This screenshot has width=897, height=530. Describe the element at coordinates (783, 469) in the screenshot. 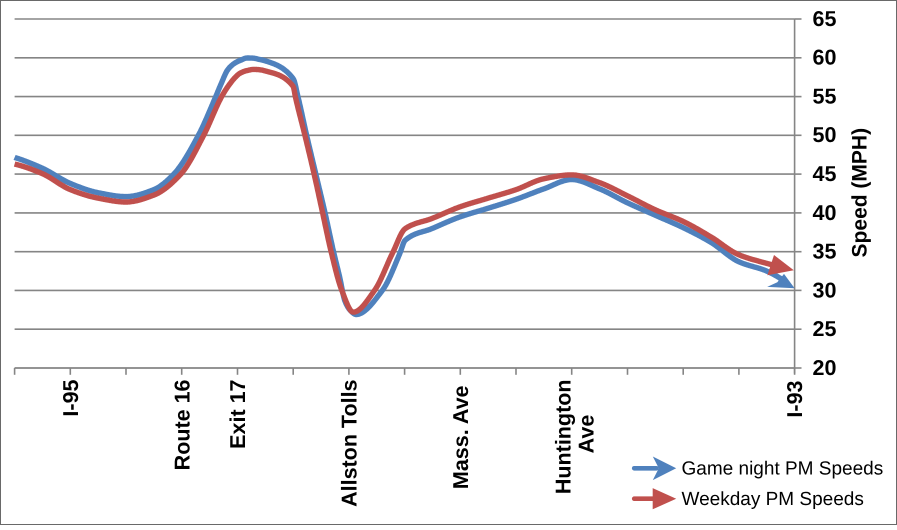

I see `svg-text: Game night PM Speeds` at that location.